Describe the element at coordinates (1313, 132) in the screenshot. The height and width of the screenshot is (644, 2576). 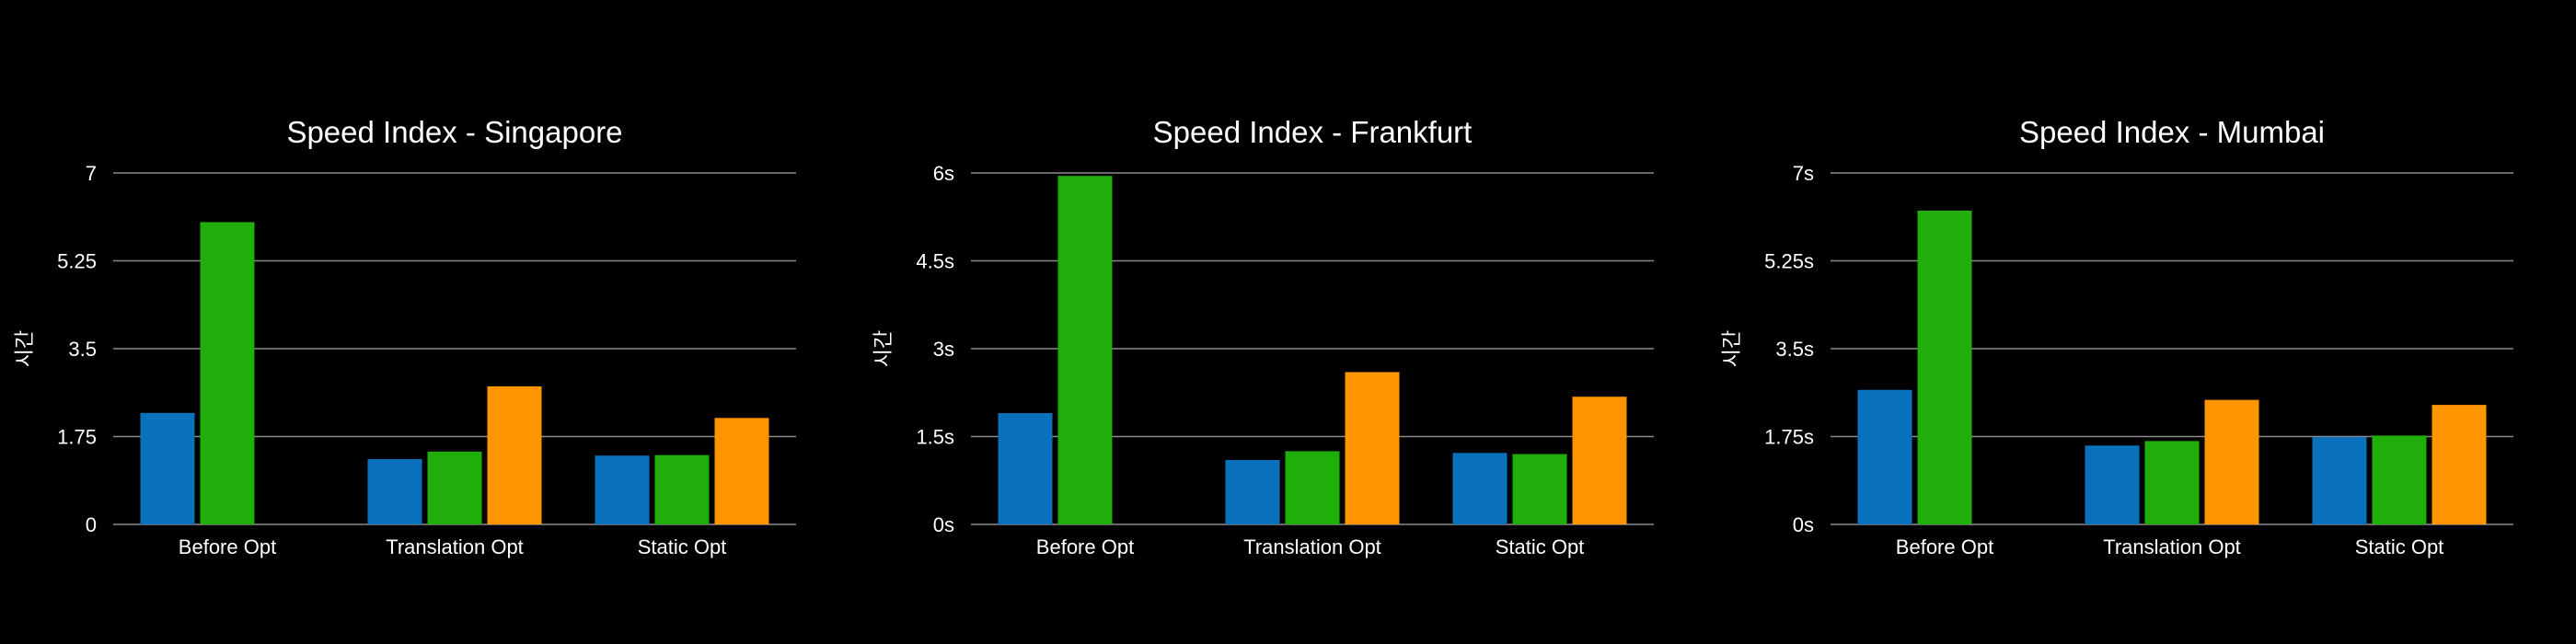
I see `chart-title: Speed Index - Frankfurt` at that location.